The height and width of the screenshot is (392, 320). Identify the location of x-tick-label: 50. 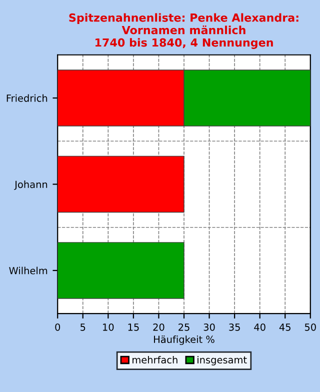
(310, 327).